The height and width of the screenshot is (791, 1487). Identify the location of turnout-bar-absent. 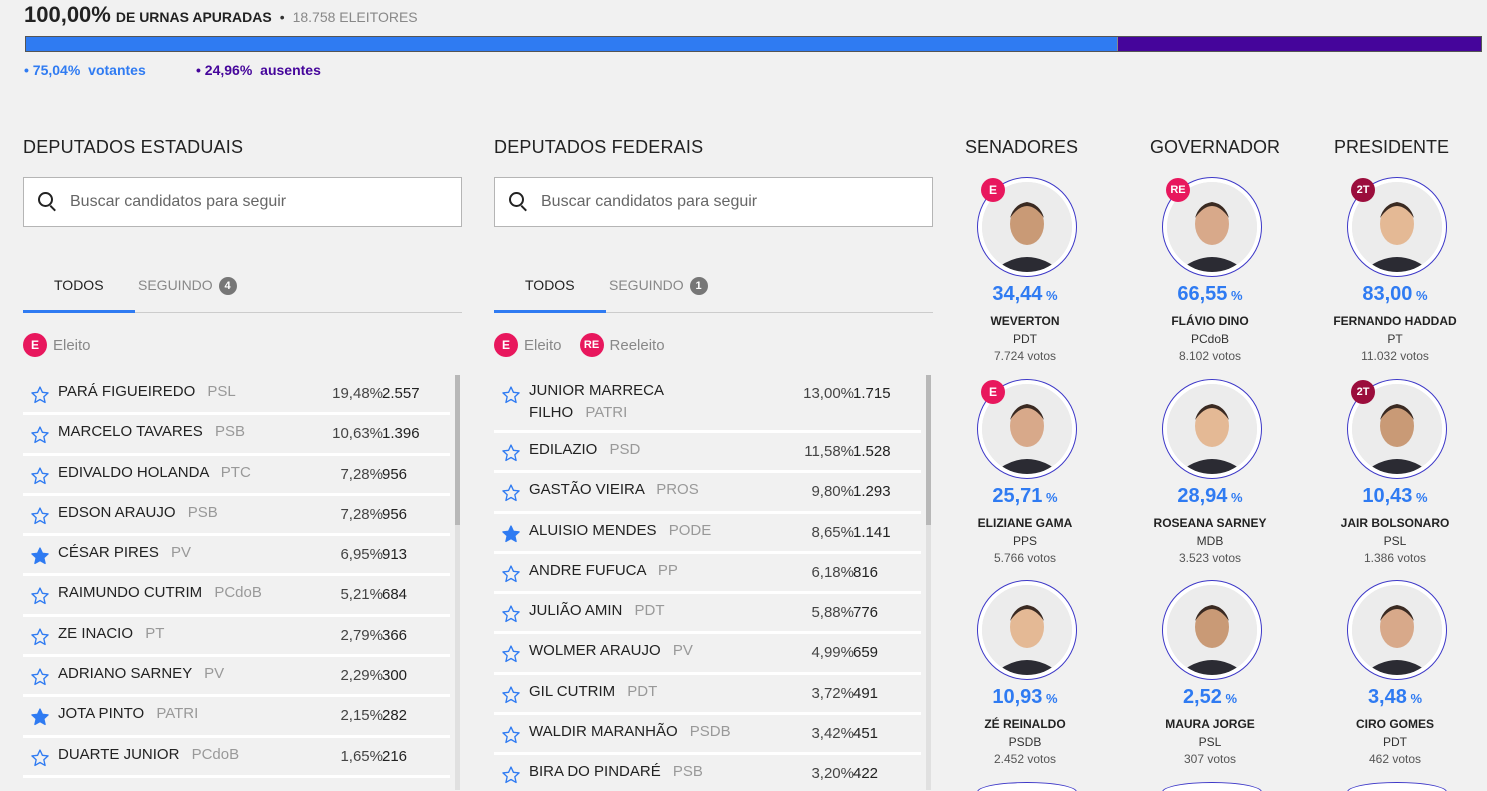
(1299, 44).